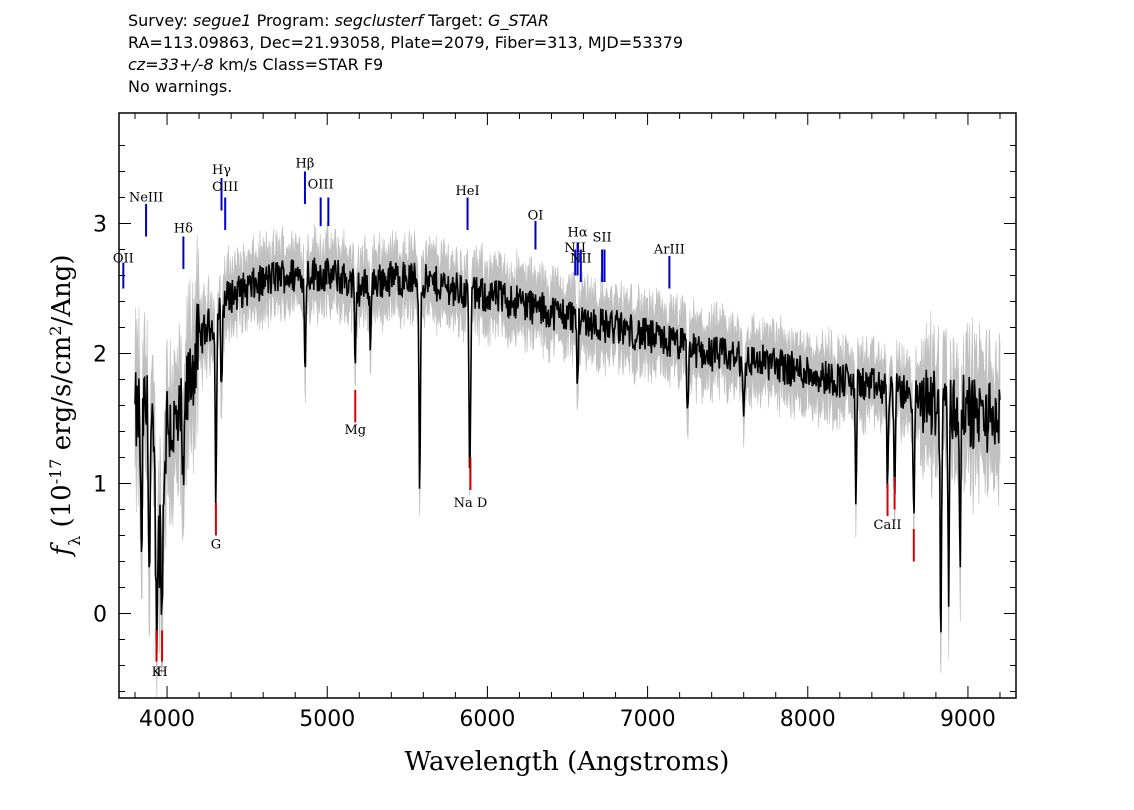 Image resolution: width=1134 pixels, height=810 pixels. Describe the element at coordinates (405, 65) in the screenshot. I see `redshift-line: cz=33+/-8 km/s Class=STAR F9` at that location.